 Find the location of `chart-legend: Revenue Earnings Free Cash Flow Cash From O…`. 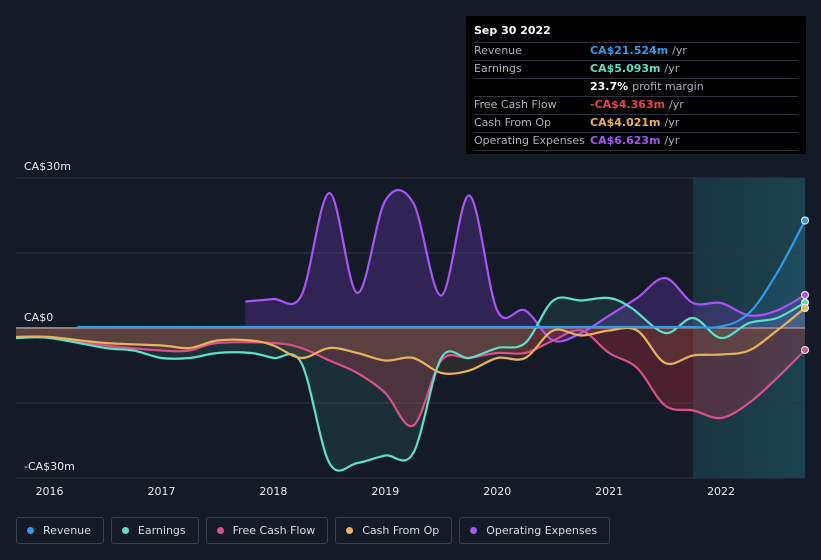

chart-legend: Revenue Earnings Free Cash Flow Cash From O… is located at coordinates (316, 530).